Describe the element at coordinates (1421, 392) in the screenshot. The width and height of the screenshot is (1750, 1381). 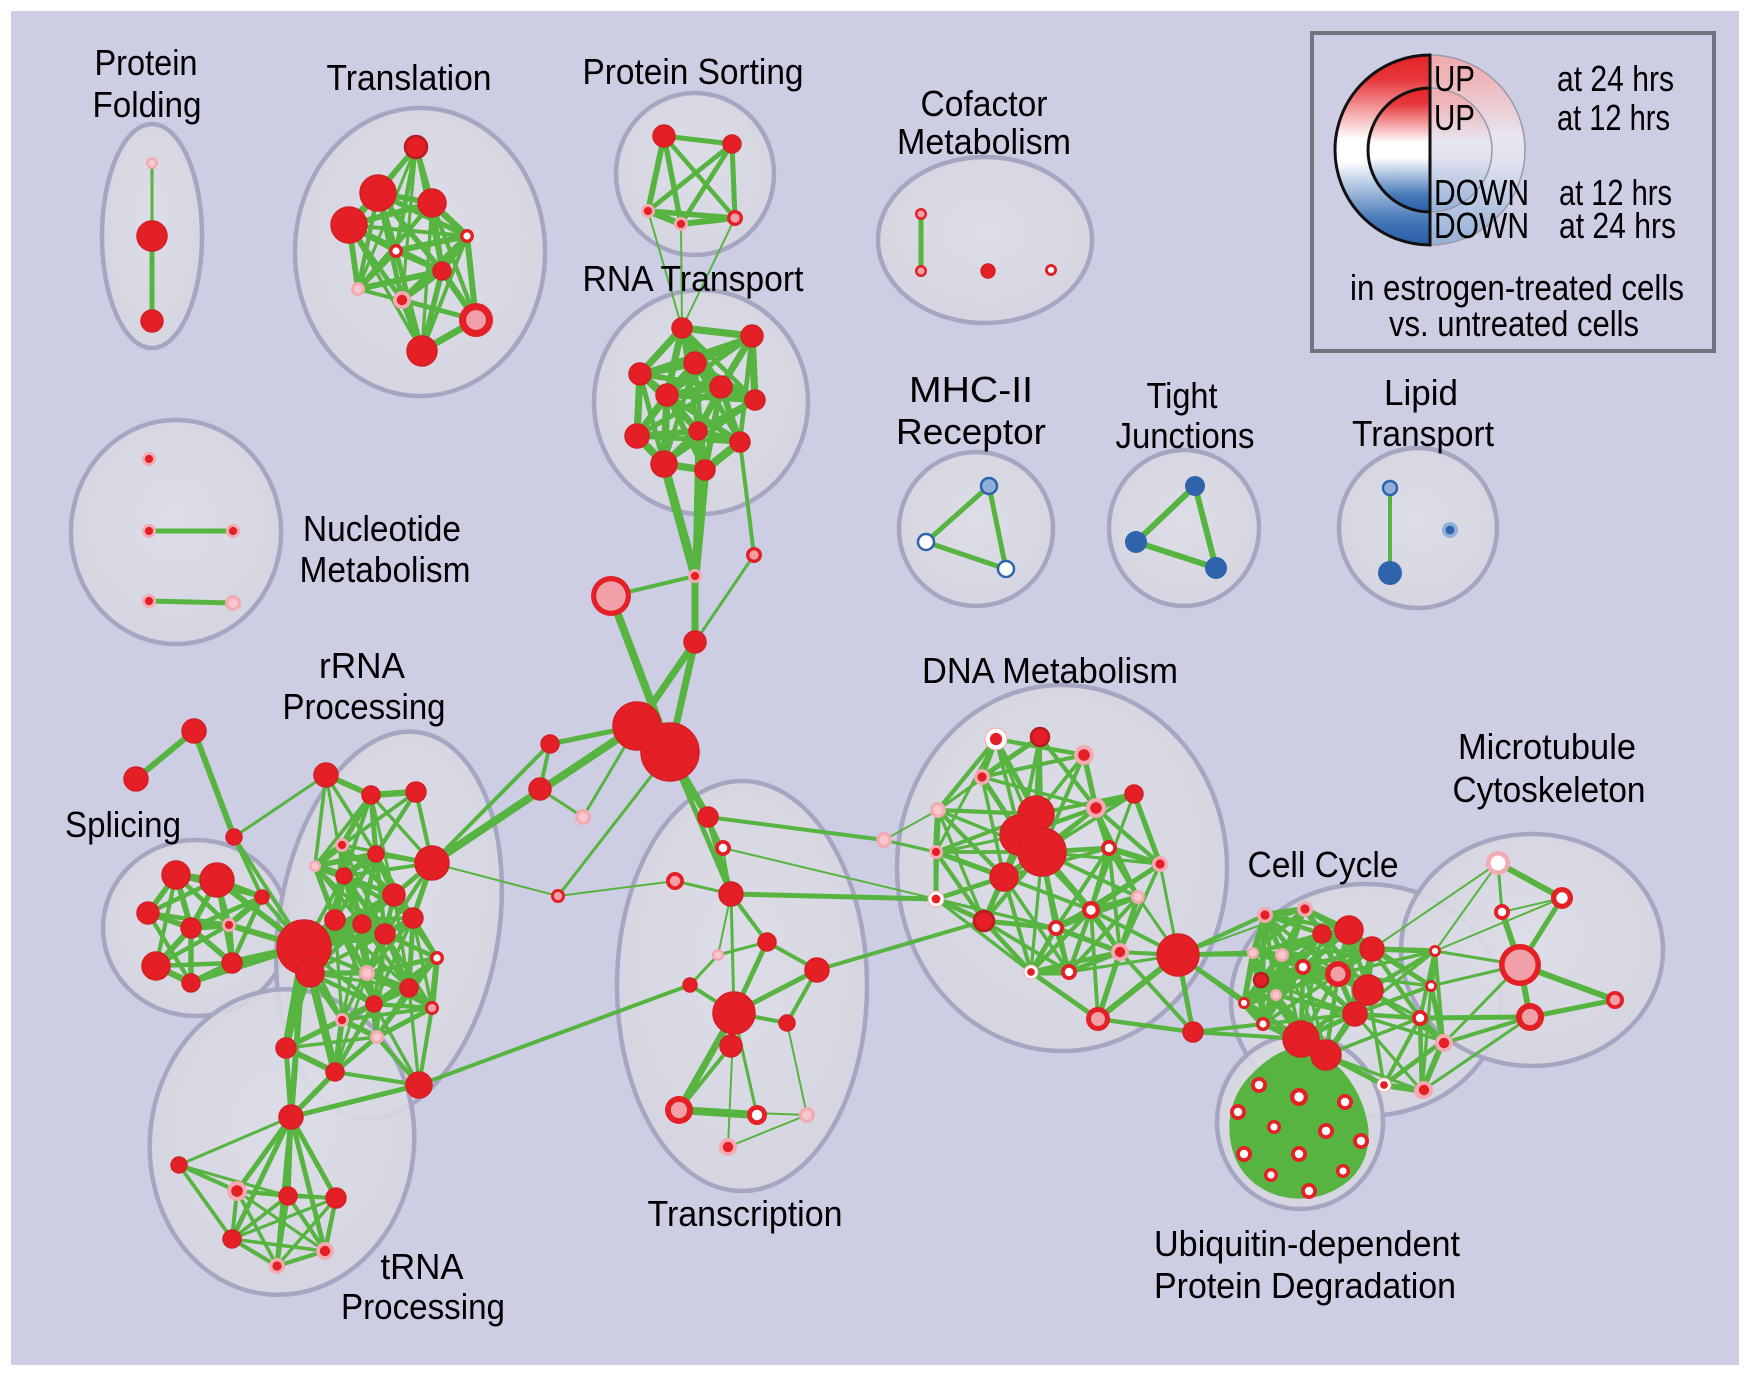
I see `svg-text: Lipid` at that location.